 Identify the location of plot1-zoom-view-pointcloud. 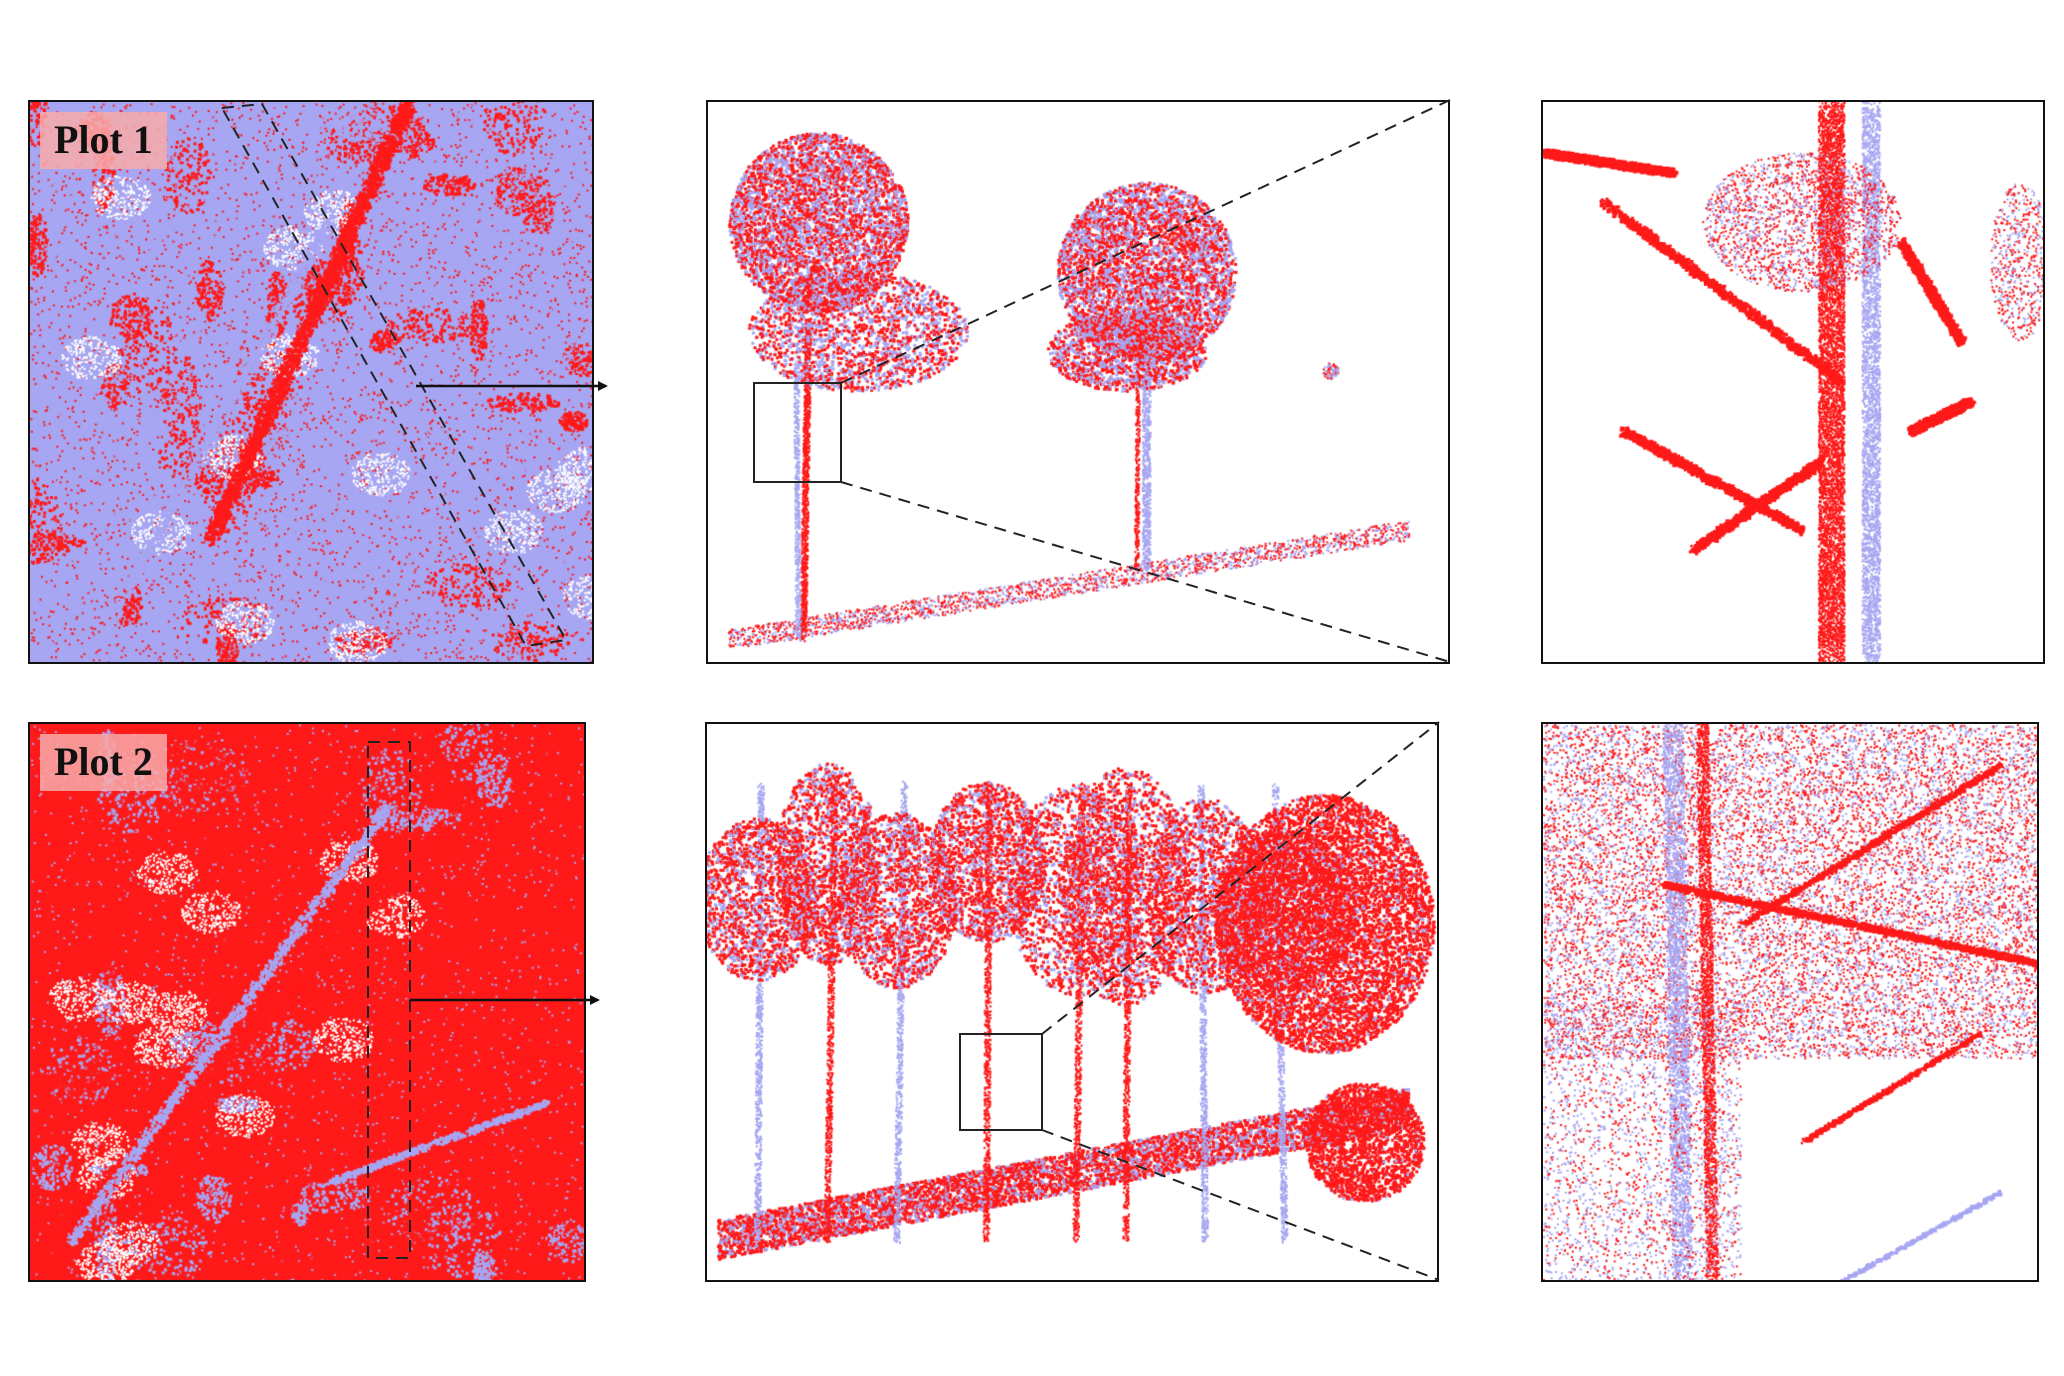
(1793, 382).